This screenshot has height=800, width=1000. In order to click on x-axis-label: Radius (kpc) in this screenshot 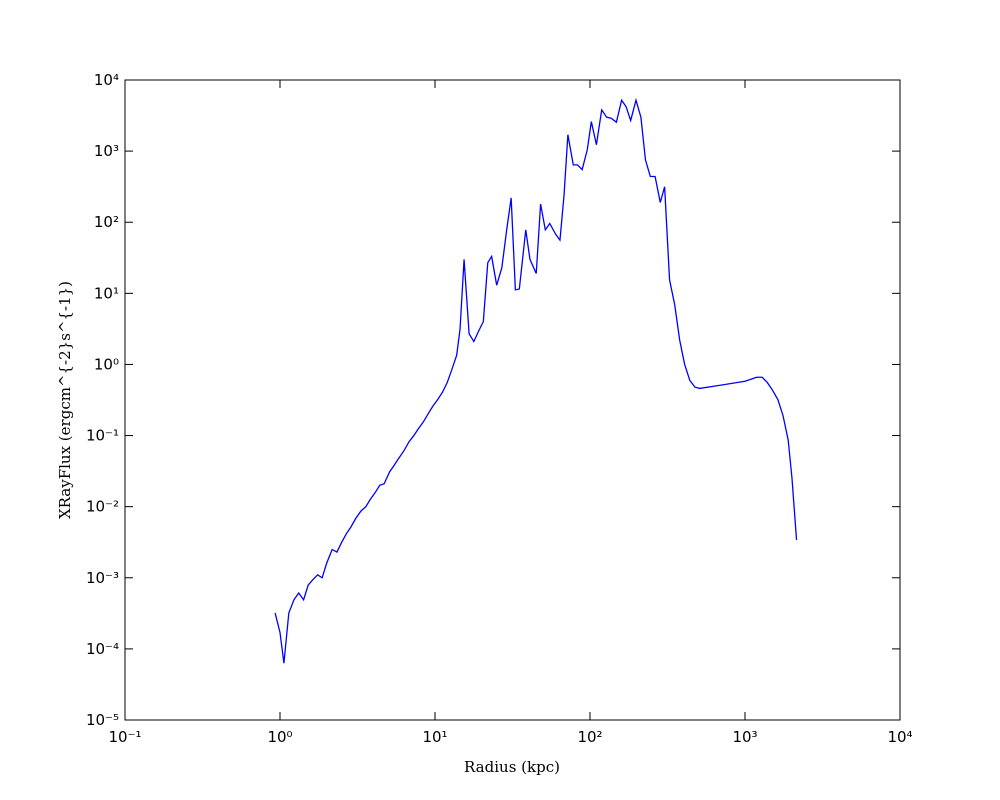, I will do `click(512, 767)`.